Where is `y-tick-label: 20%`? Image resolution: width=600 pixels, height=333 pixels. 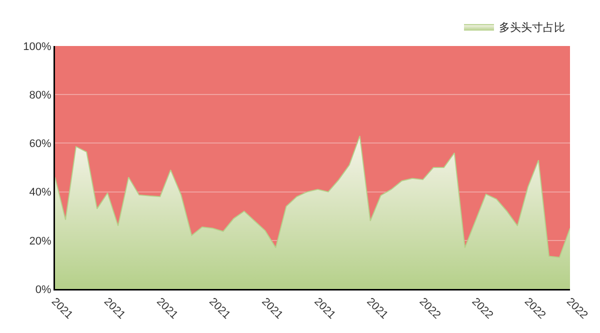
y-tick-label: 20% is located at coordinates (40, 241).